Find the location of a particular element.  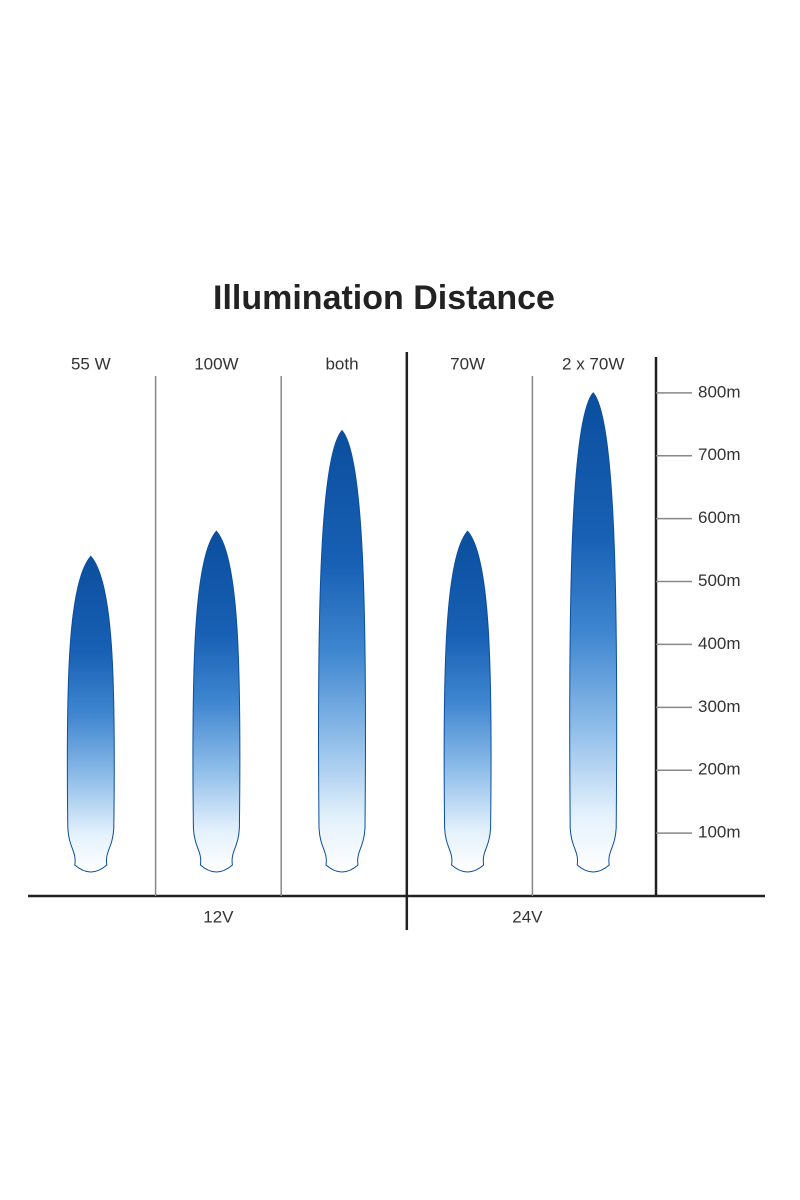

y-tick-label: 600m is located at coordinates (719, 517).